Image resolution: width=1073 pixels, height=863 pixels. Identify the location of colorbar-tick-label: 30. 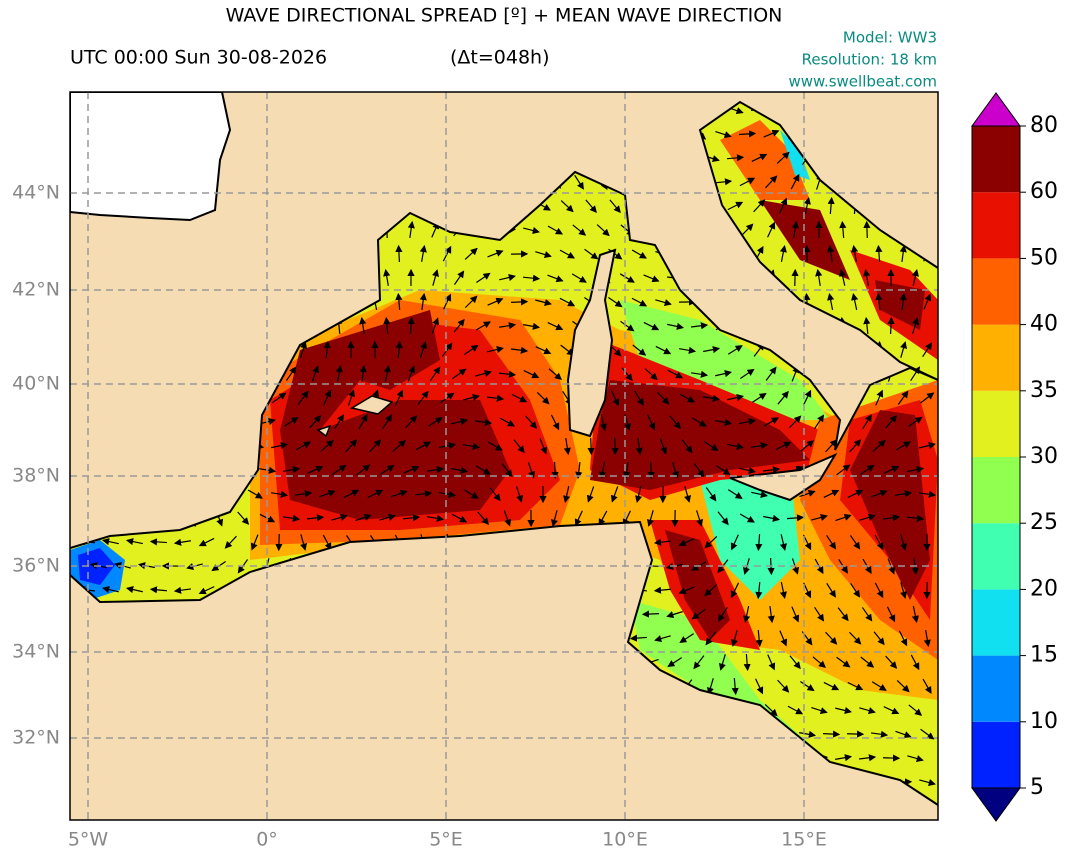
(1044, 456).